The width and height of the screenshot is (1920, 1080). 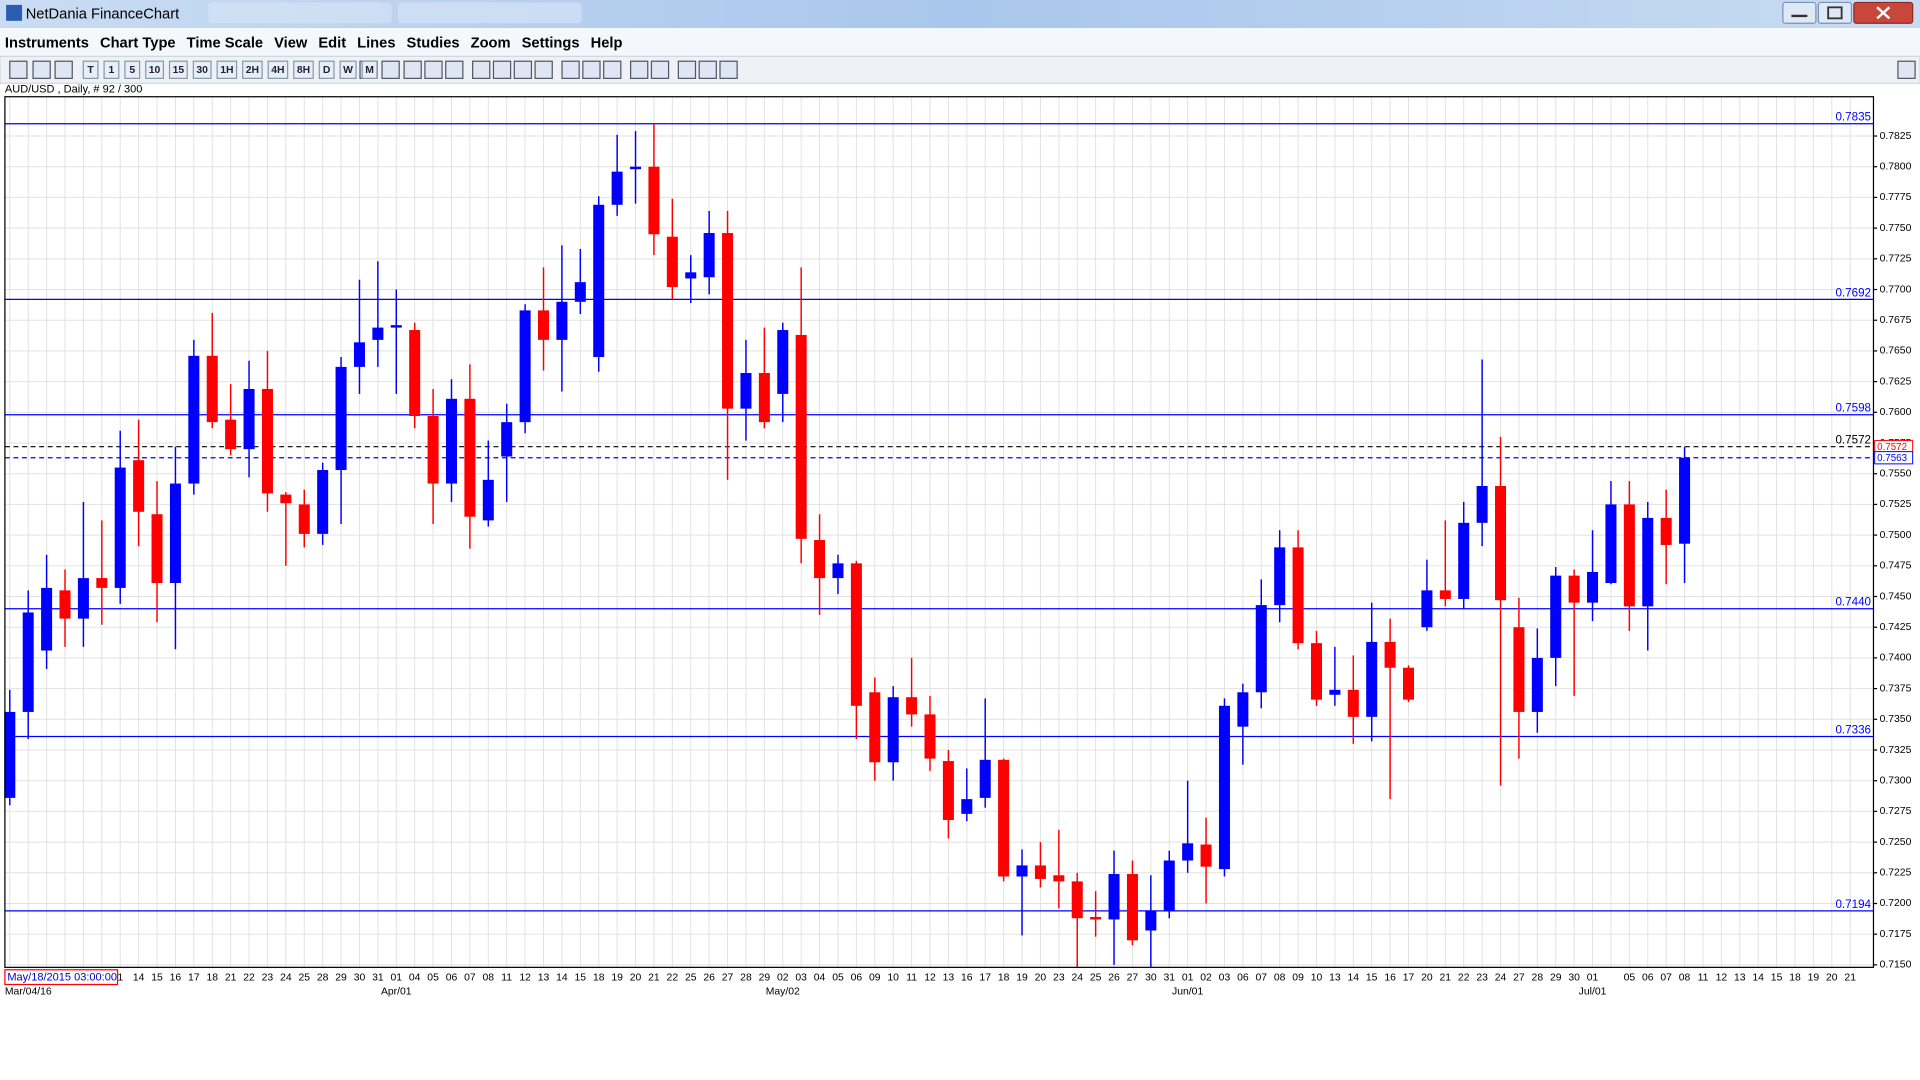 What do you see at coordinates (470, 978) in the screenshot?
I see `x-tick-label: 07` at bounding box center [470, 978].